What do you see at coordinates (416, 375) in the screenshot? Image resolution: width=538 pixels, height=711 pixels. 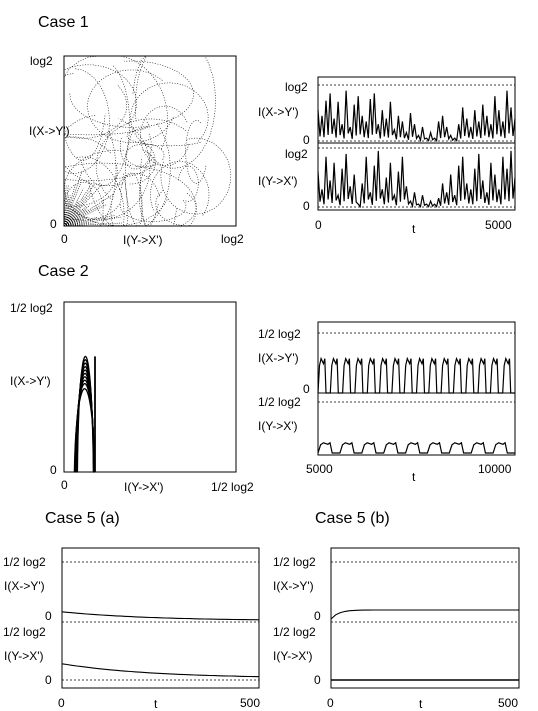 I see `case2-ts-series-xy` at bounding box center [416, 375].